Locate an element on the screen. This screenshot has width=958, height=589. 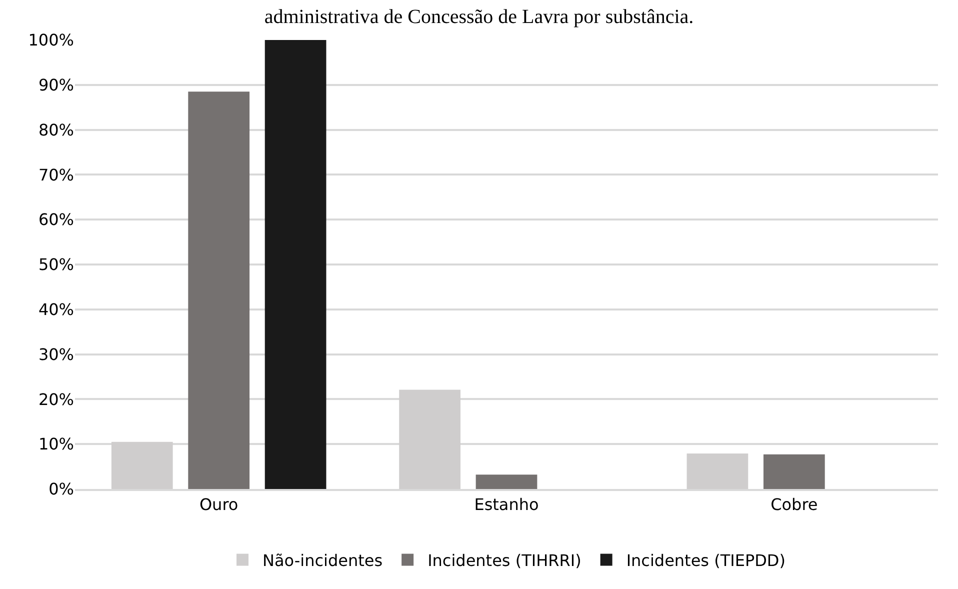
x-tick-label: Cobre is located at coordinates (794, 504).